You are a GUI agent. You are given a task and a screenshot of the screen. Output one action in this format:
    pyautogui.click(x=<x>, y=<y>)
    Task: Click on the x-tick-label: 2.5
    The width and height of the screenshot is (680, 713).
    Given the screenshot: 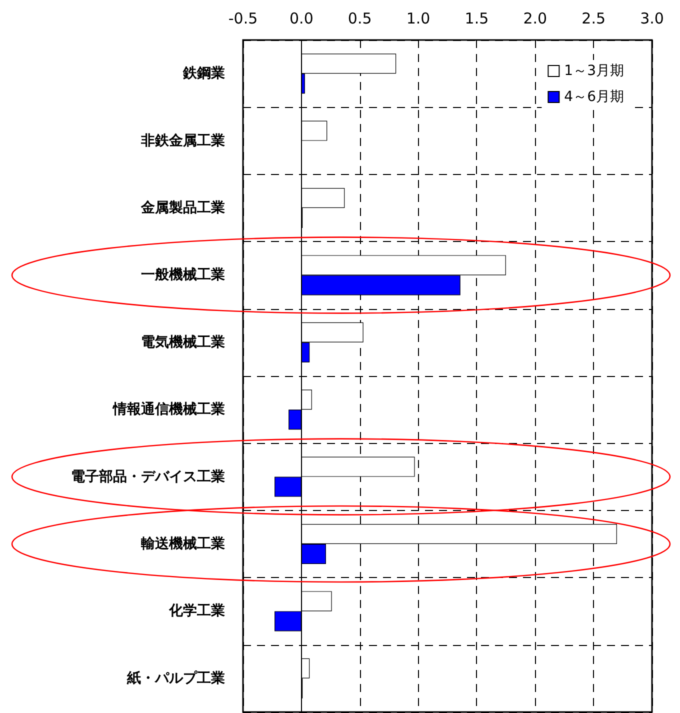 What is the action you would take?
    pyautogui.click(x=594, y=19)
    